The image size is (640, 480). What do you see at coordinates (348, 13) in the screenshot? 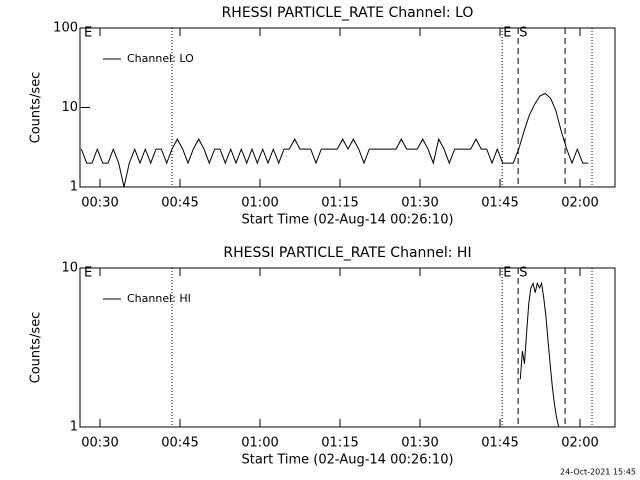
I see `chart-title: RHESSI PARTICLE_RATE Channel: LO` at bounding box center [348, 13].